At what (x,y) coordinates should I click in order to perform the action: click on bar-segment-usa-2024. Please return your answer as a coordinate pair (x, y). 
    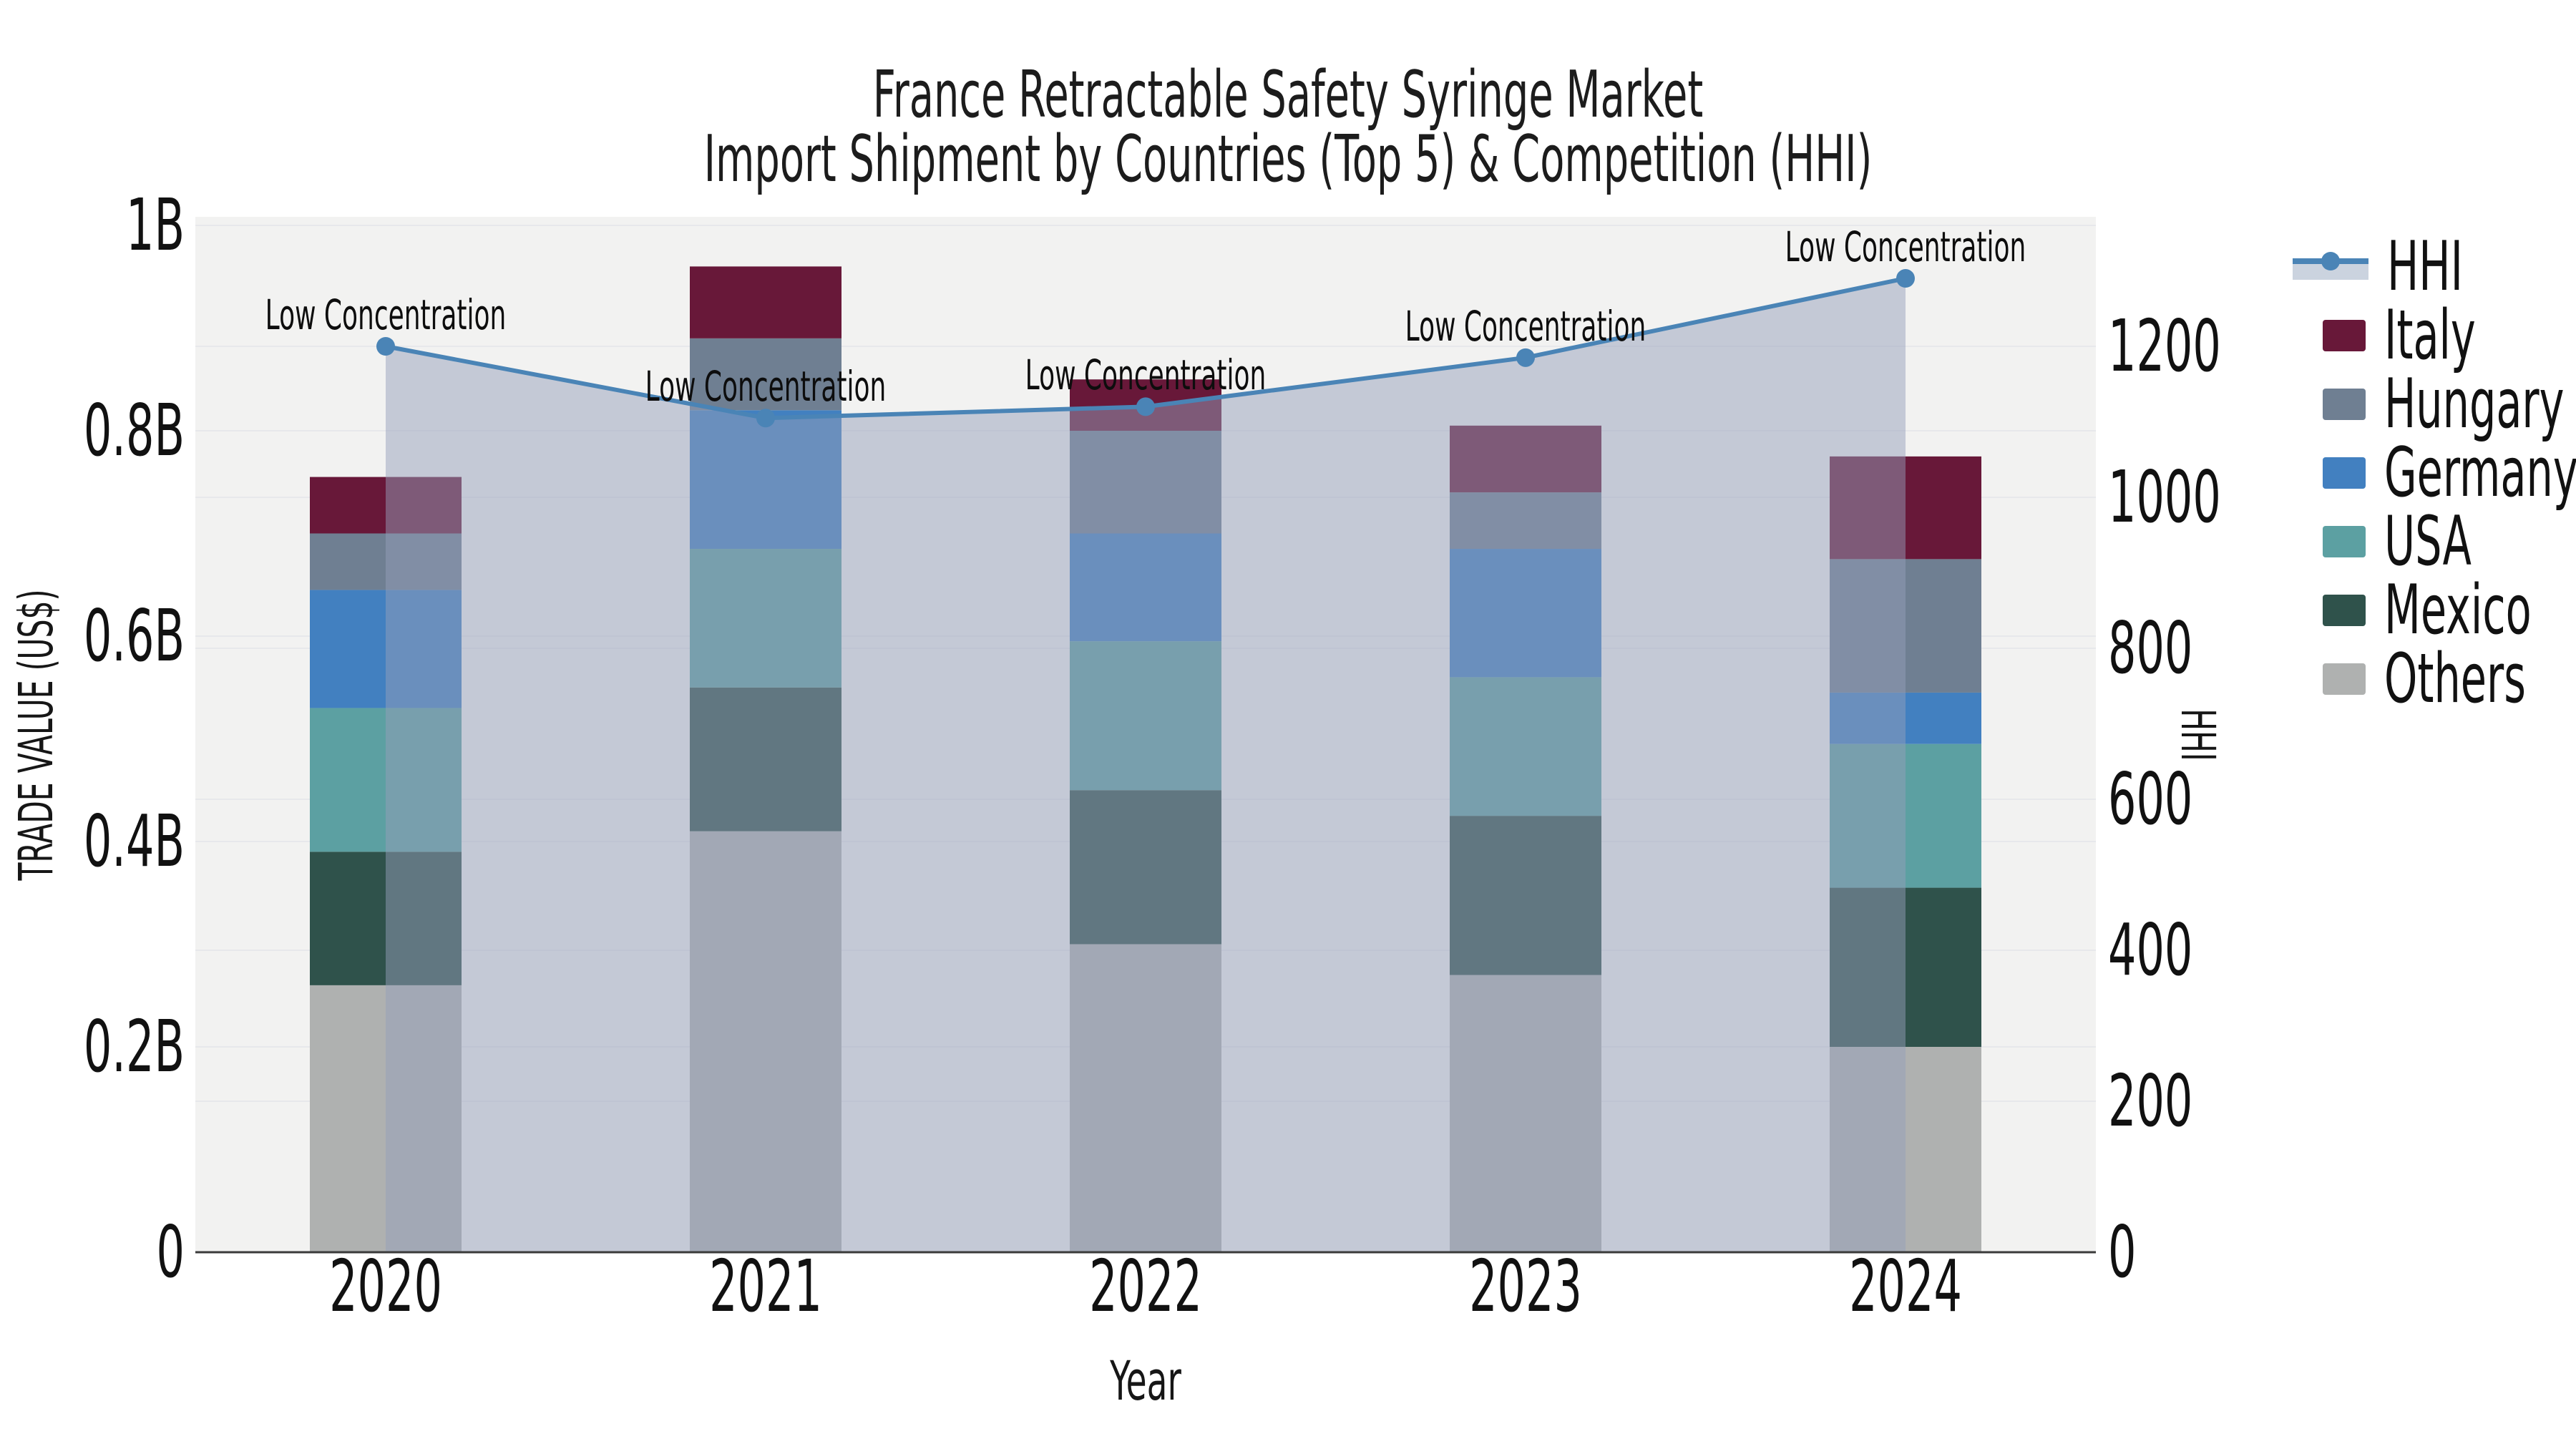
    Looking at the image, I should click on (1905, 815).